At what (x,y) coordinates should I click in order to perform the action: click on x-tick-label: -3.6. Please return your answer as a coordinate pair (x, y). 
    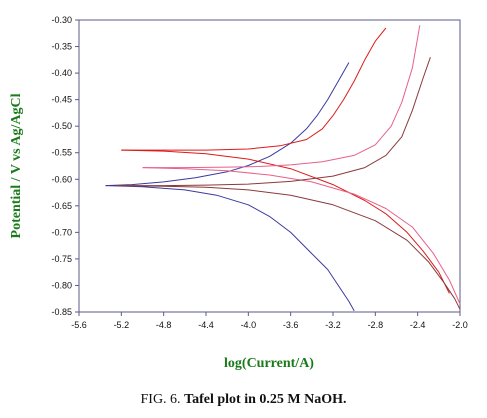
    Looking at the image, I should click on (291, 325).